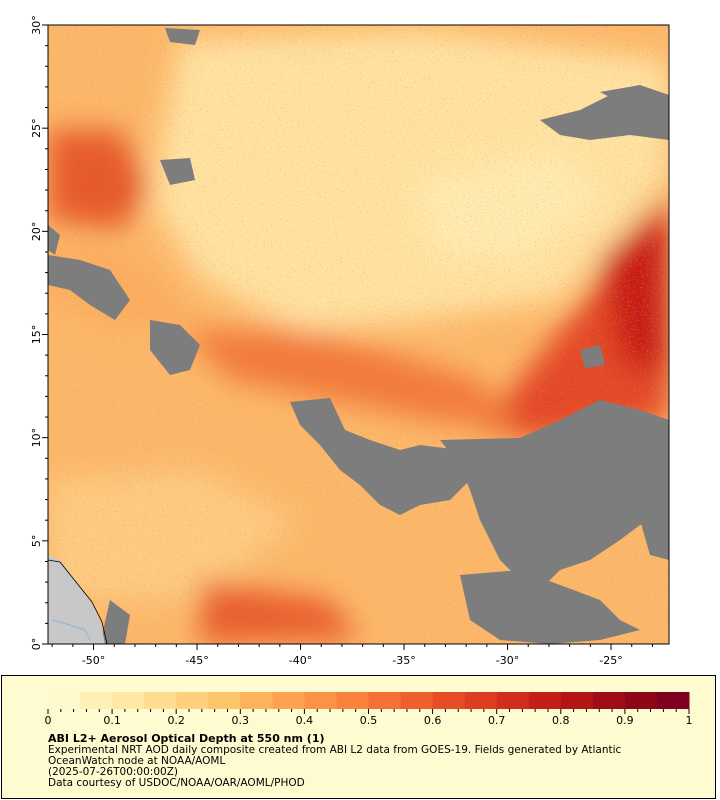 The height and width of the screenshot is (800, 720). I want to click on lat-label: 25°, so click(36, 128).